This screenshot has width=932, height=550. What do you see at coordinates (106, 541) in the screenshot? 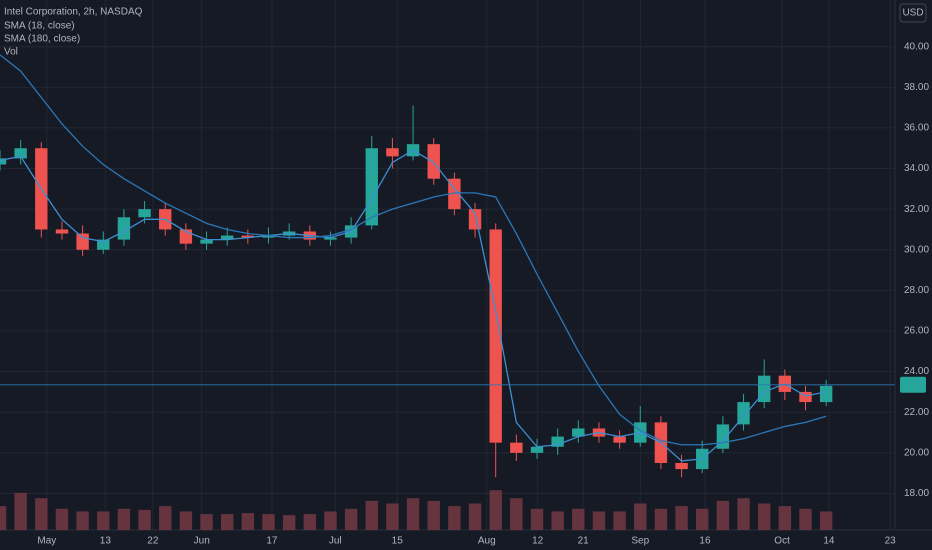
I see `x-tick-label: 13` at bounding box center [106, 541].